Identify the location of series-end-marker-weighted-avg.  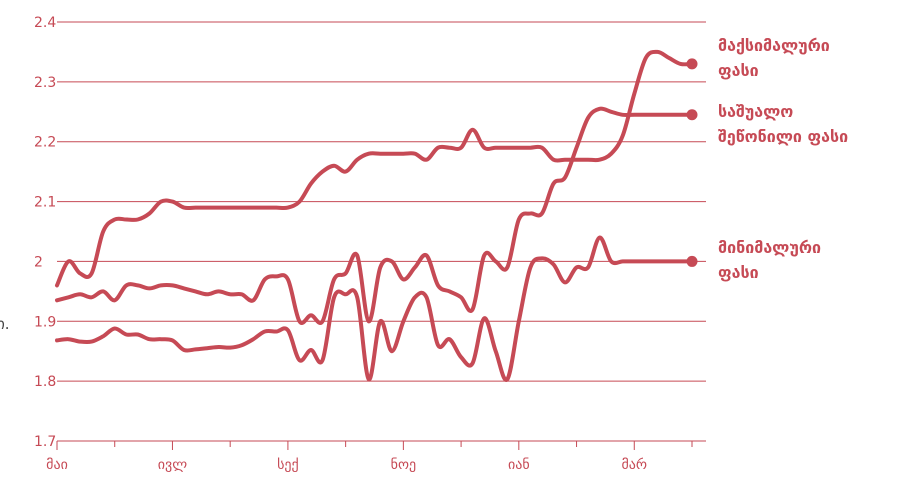
(692, 115).